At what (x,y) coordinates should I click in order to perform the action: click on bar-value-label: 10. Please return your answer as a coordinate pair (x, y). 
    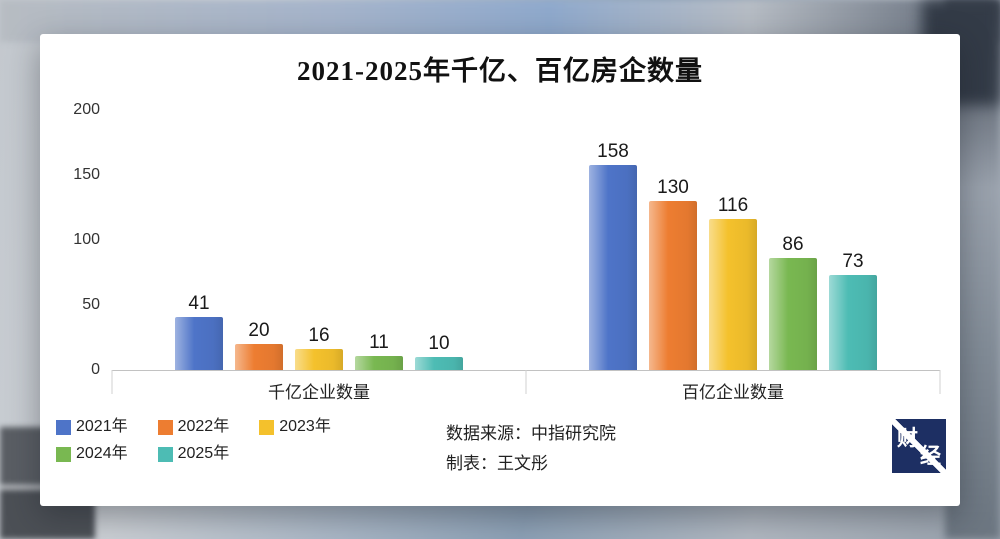
    Looking at the image, I should click on (439, 343).